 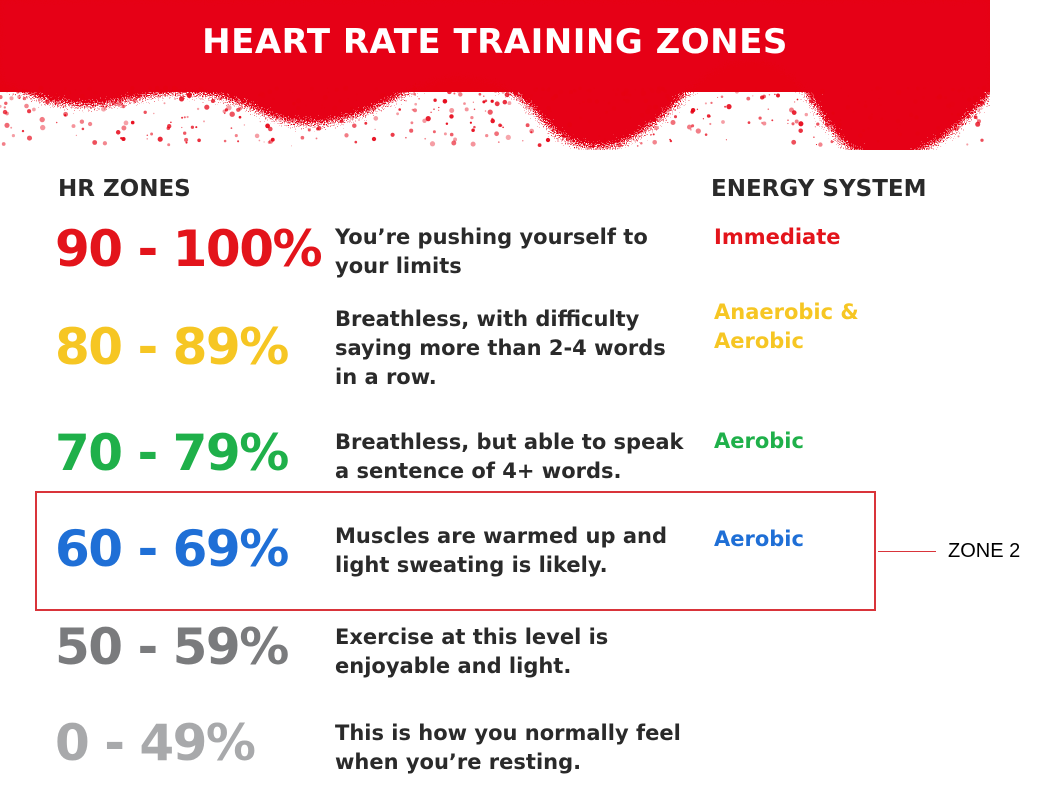 I want to click on zone-range: 0 - 49%, so click(x=155, y=743).